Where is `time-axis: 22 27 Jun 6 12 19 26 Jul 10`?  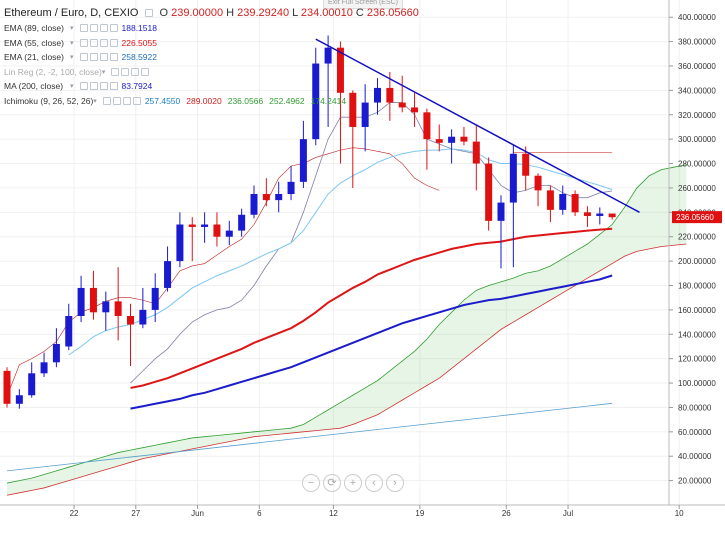 time-axis: 22 27 Jun 6 12 19 26 Jul 10 is located at coordinates (377, 511).